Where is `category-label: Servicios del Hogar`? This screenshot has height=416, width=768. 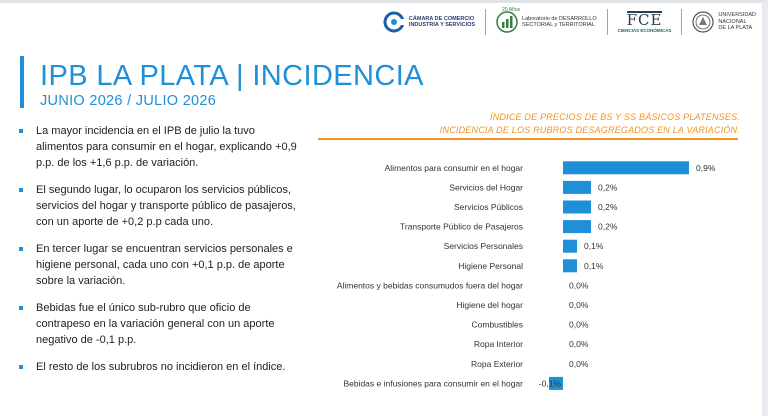
category-label: Servicios del Hogar is located at coordinates (486, 187).